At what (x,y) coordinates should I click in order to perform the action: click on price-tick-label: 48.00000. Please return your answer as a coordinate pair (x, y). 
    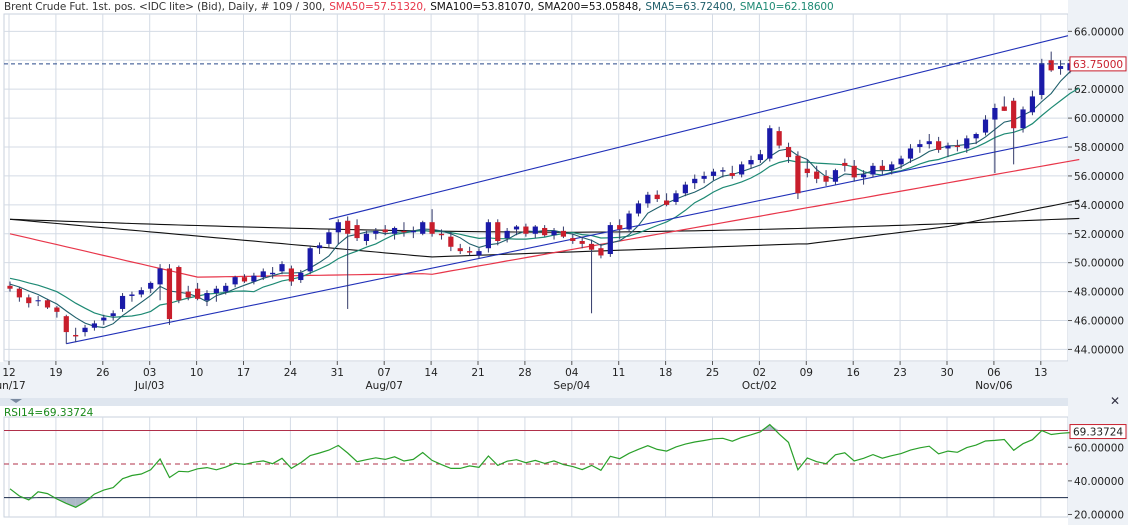
    Looking at the image, I should click on (1099, 293).